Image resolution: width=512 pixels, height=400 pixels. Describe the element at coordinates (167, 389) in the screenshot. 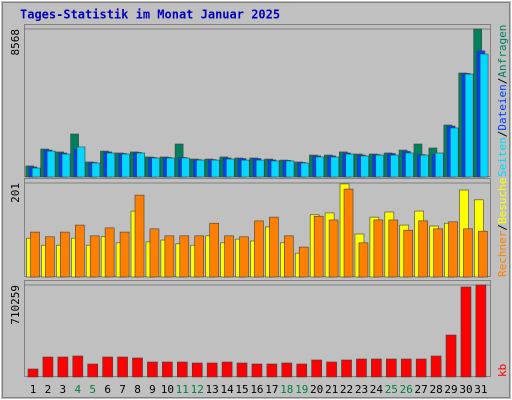

I see `x-tick-label: 10` at that location.